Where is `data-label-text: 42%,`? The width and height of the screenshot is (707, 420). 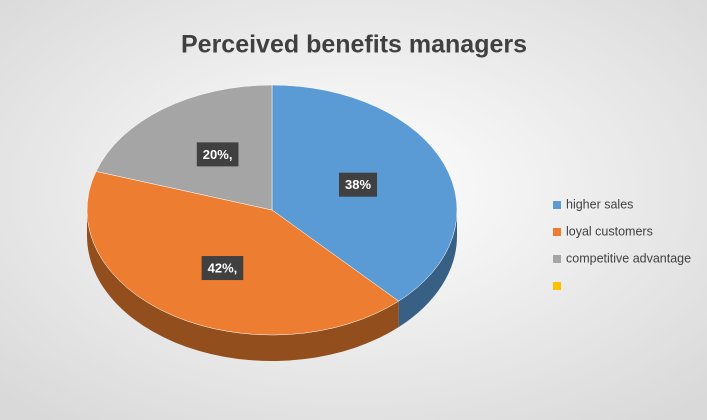
data-label-text: 42%, is located at coordinates (223, 267).